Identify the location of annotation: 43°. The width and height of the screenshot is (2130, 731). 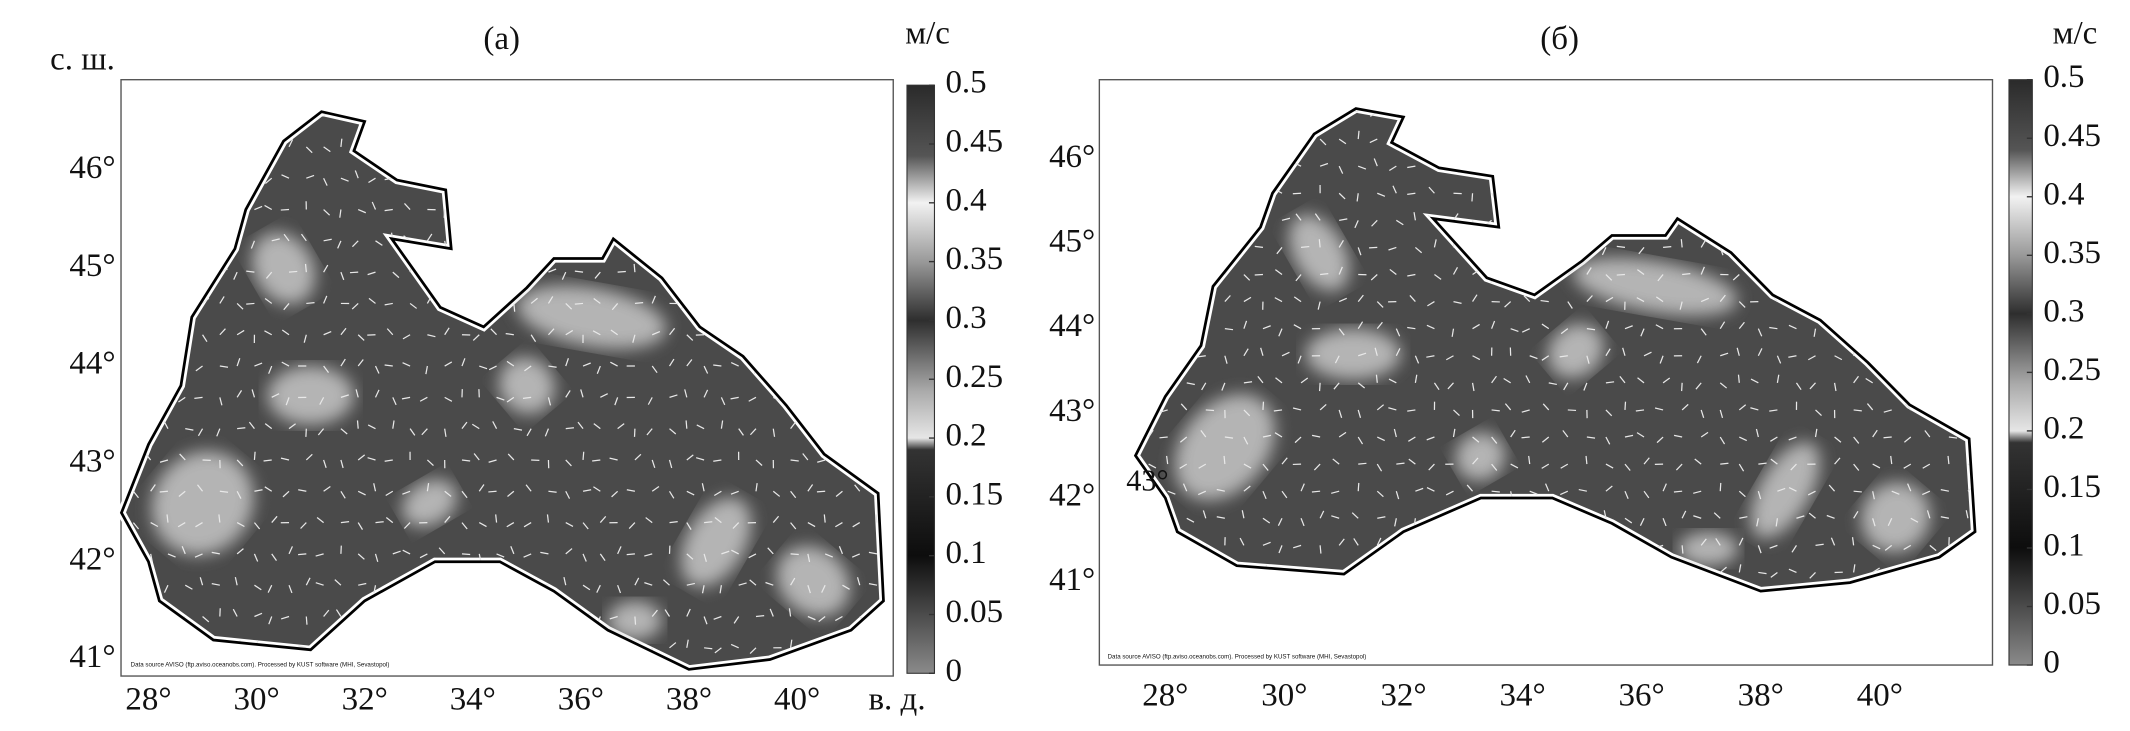
(1147, 481).